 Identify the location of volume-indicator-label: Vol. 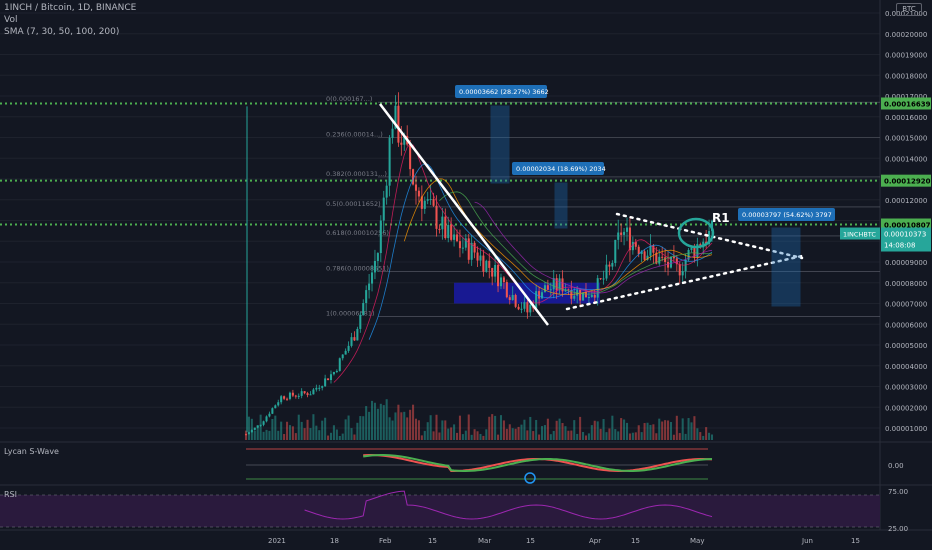
(11, 20).